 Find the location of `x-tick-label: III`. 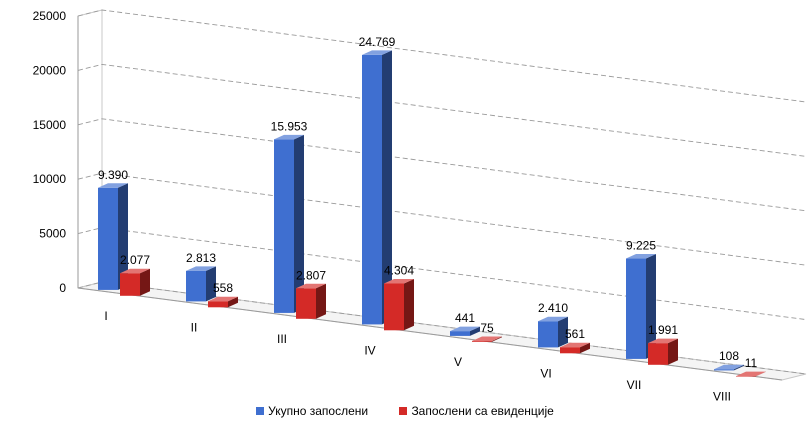

x-tick-label: III is located at coordinates (282, 339).